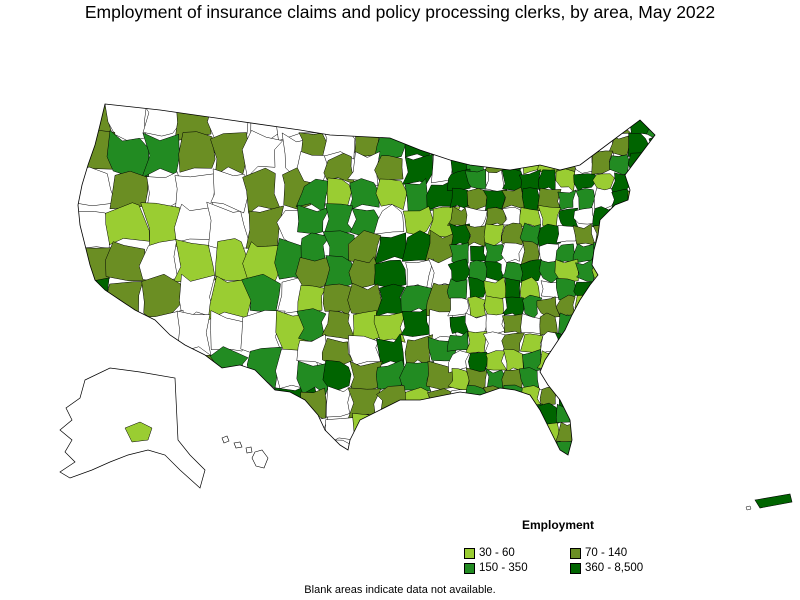 This screenshot has width=800, height=600. I want to click on puerto-rico, so click(769, 502).